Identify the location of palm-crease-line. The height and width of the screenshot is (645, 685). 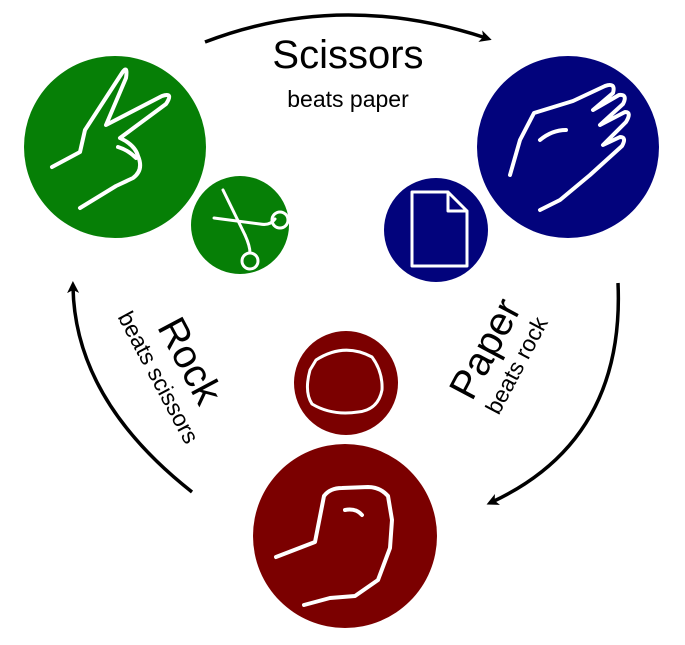
(553, 135).